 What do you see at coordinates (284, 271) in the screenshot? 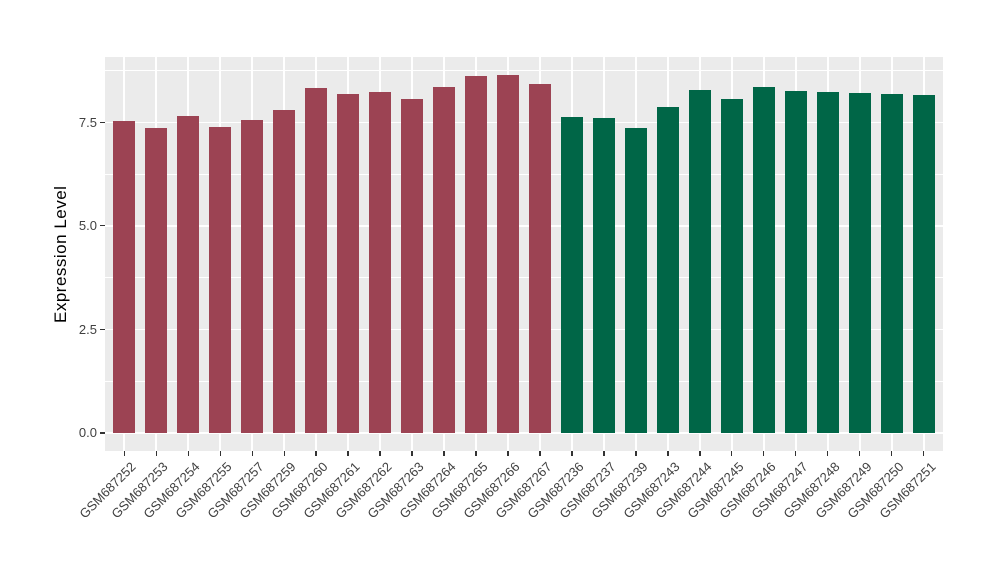
I see `bar-GSM687259` at bounding box center [284, 271].